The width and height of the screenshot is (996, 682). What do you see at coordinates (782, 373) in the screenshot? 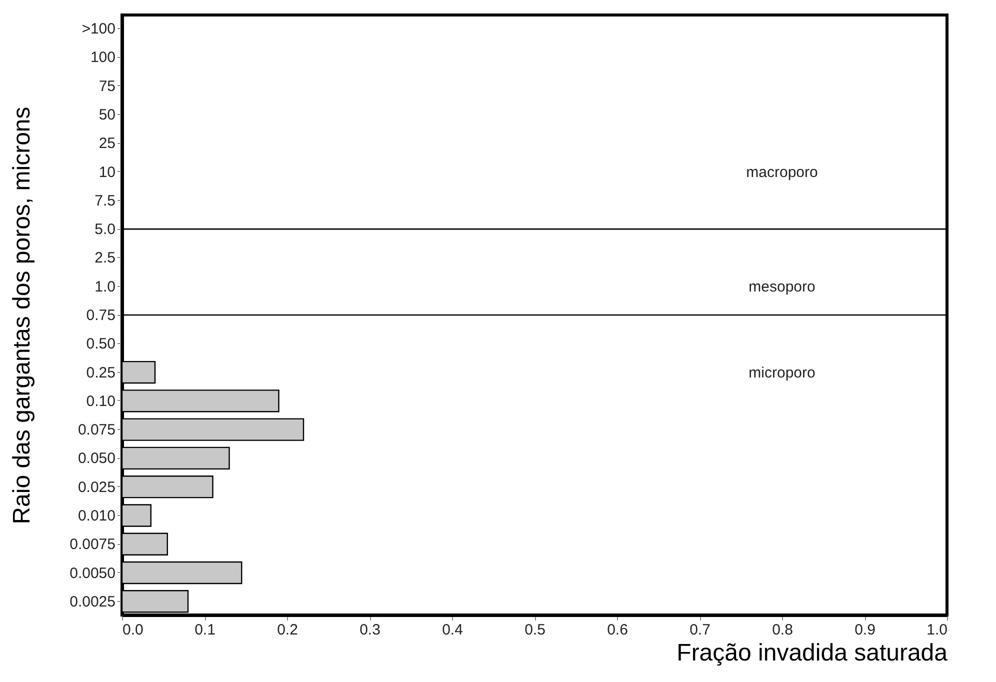
I see `annotation: microporo` at bounding box center [782, 373].